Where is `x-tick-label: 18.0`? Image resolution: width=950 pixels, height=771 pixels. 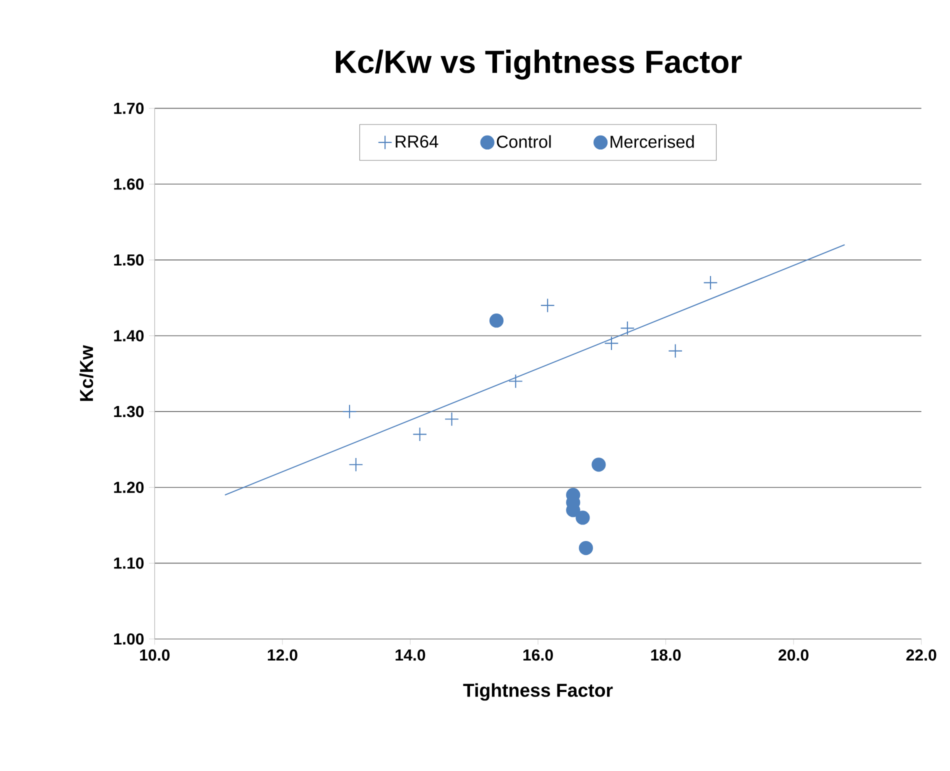
x-tick-label: 18.0 is located at coordinates (666, 655).